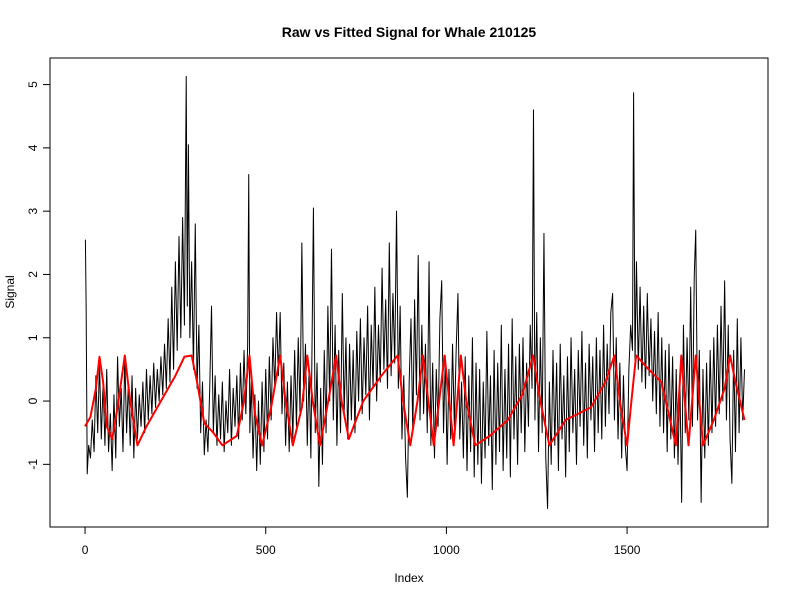  What do you see at coordinates (409, 32) in the screenshot?
I see `chart-title: Raw vs Fitted Signal for Whale 210125` at bounding box center [409, 32].